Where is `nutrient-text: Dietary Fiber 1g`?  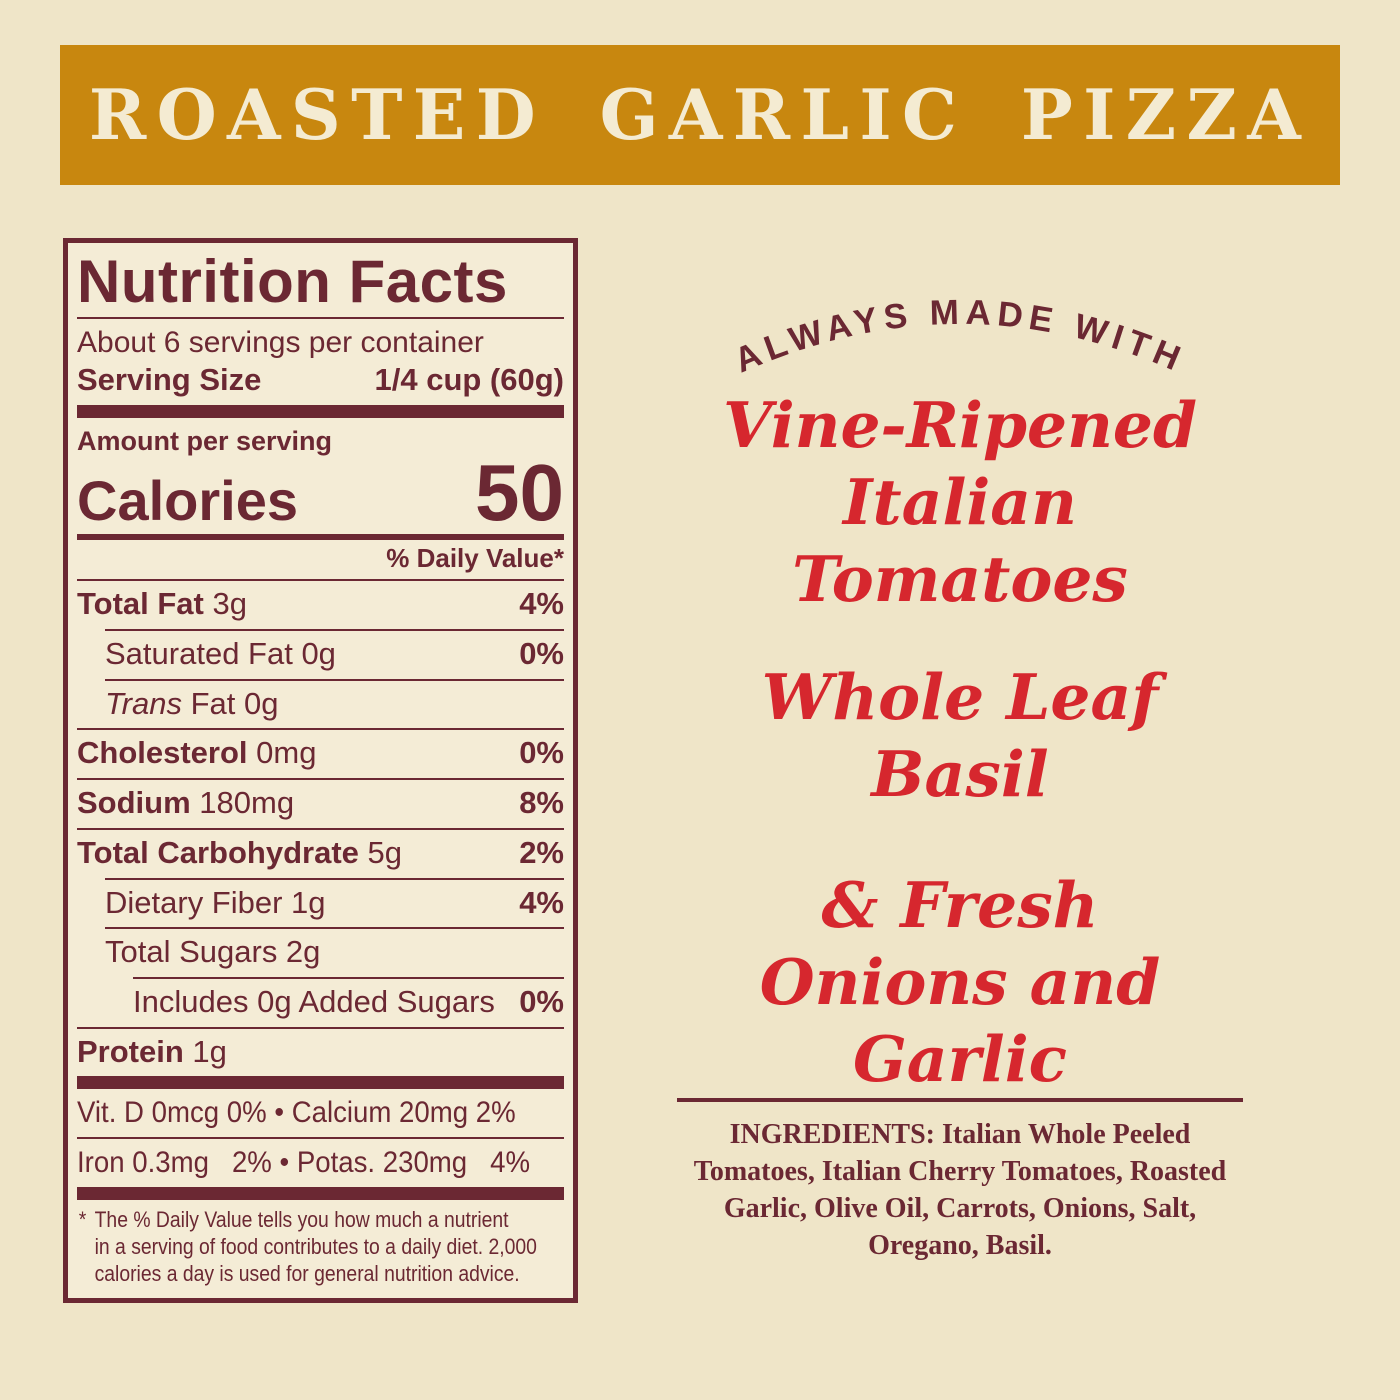 nutrient-text: Dietary Fiber 1g is located at coordinates (215, 902).